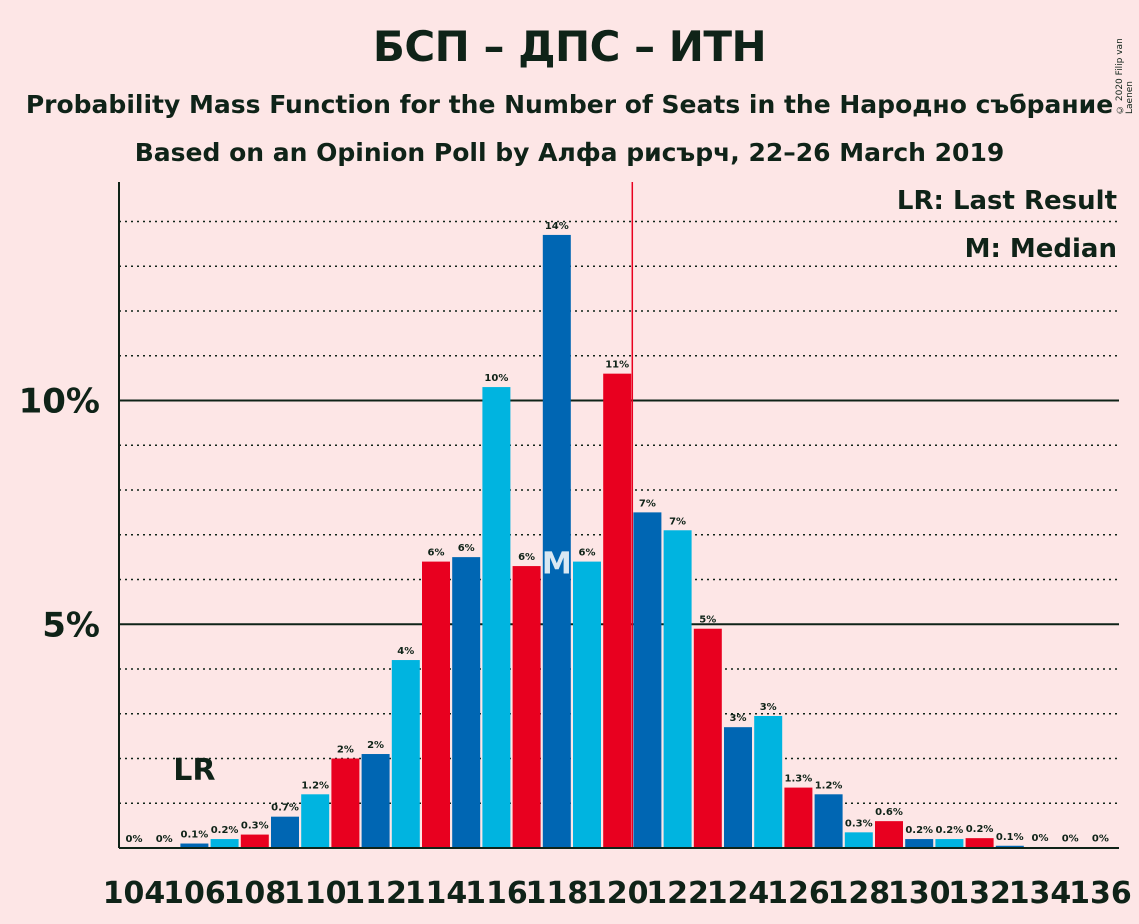  Describe the element at coordinates (194, 893) in the screenshot. I see `x-tick-label: 106` at that location.